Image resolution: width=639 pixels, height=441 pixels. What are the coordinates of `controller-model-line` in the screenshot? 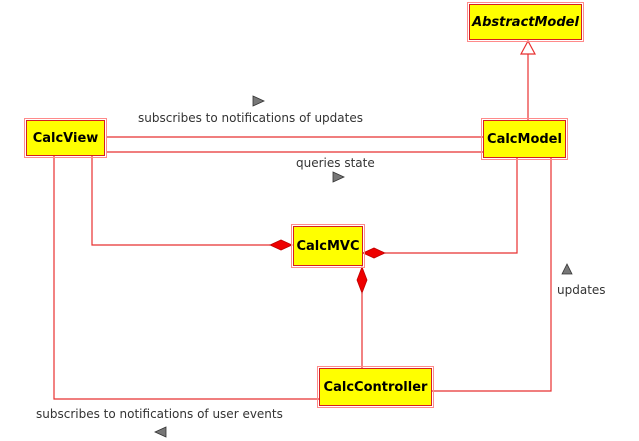 It's located at (492, 275).